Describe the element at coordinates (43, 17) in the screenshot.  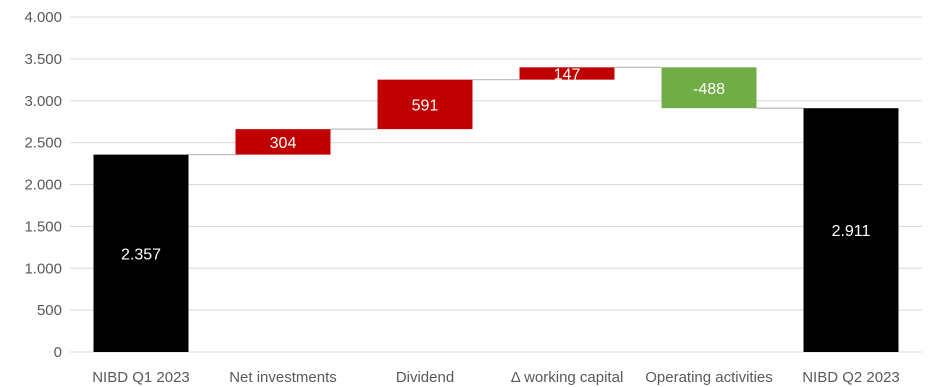
I see `y-tick-label: 4.000` at that location.